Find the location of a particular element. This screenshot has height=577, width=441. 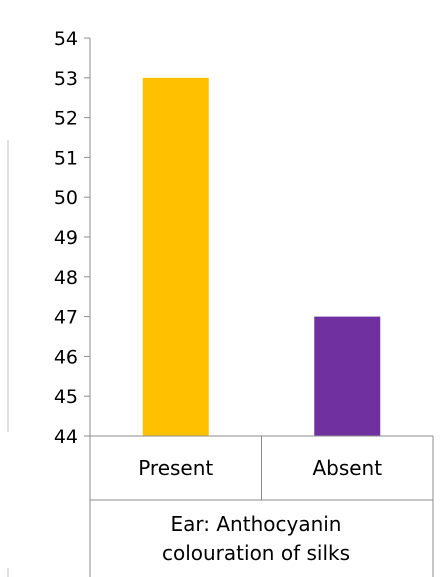

y-tick-label: 54 is located at coordinates (66, 39).